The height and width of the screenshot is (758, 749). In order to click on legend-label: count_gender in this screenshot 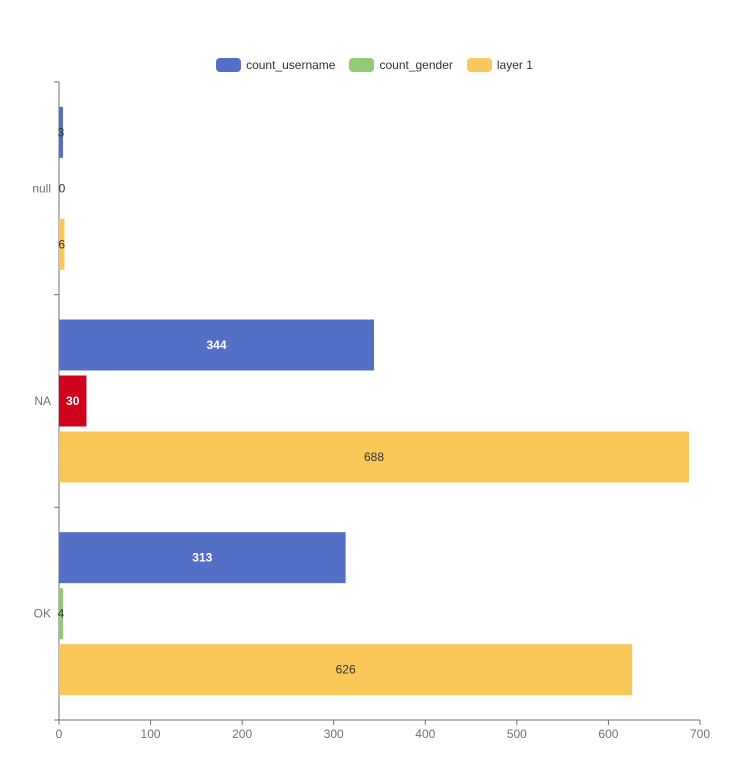, I will do `click(416, 65)`.